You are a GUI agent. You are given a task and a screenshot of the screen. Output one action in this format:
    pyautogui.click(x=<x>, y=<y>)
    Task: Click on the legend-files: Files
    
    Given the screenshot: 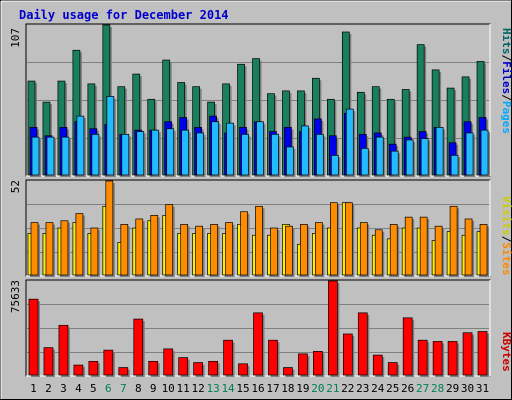 What is the action you would take?
    pyautogui.click(x=506, y=77)
    